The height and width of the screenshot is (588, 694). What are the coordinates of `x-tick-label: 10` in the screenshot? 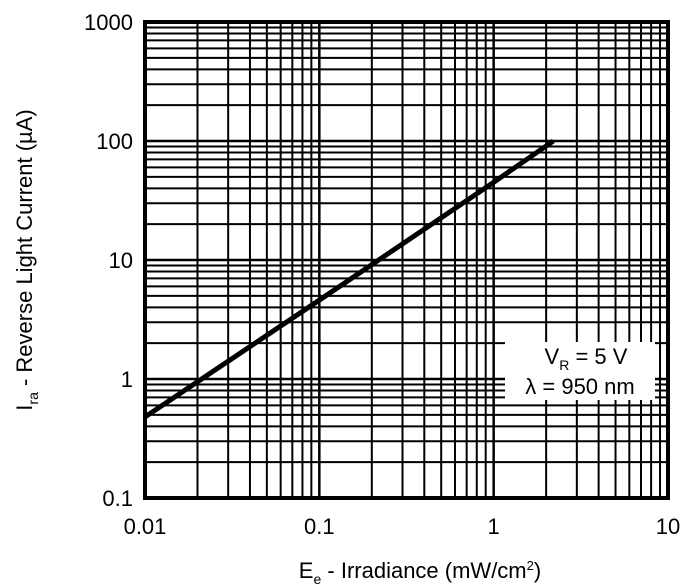 It's located at (668, 526).